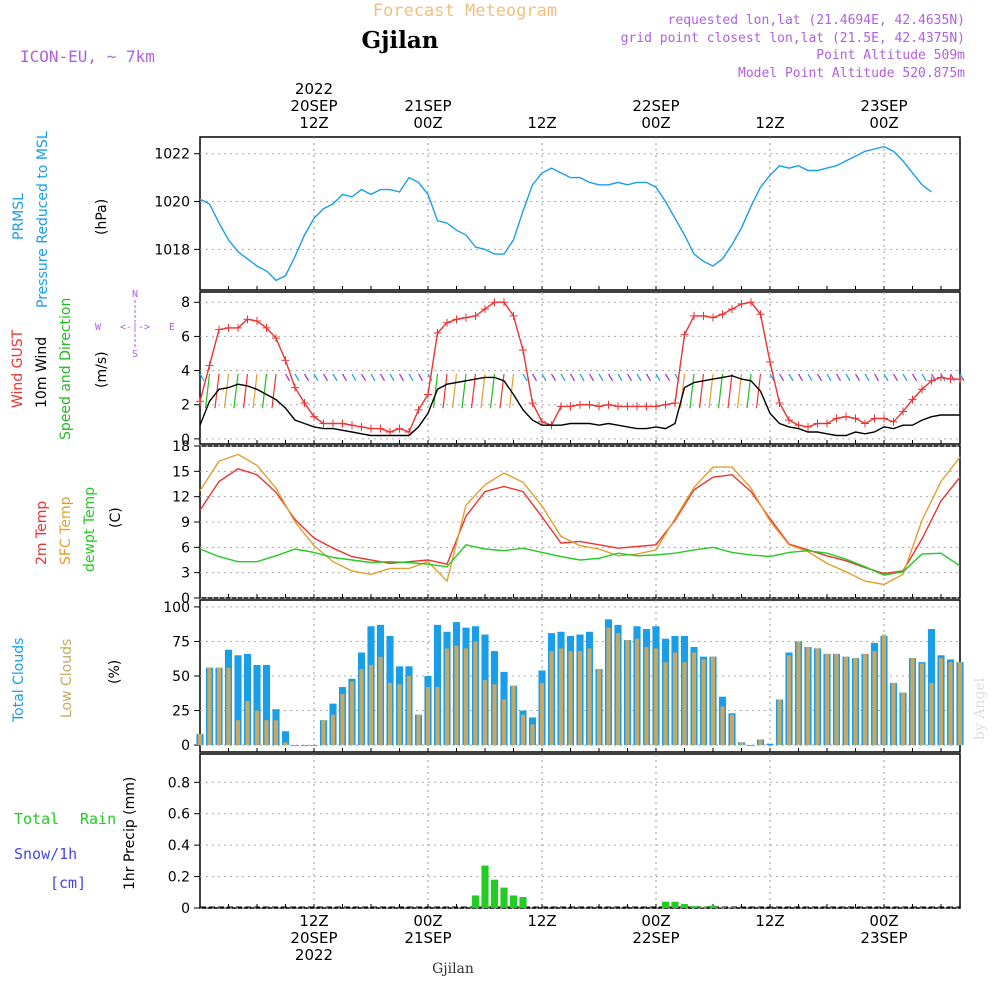  What do you see at coordinates (541, 123) in the screenshot?
I see `top-time-label: 12Z` at bounding box center [541, 123].